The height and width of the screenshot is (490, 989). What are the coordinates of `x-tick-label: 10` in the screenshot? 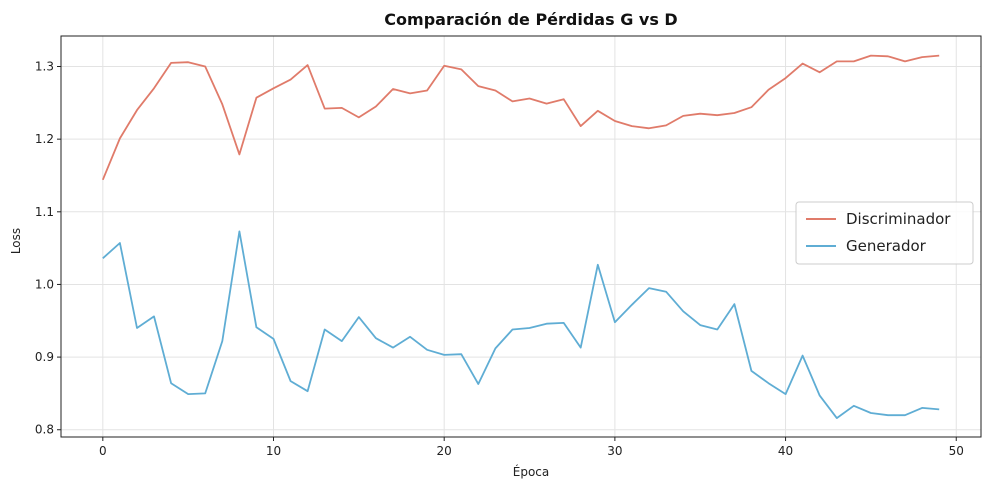 It's located at (273, 451).